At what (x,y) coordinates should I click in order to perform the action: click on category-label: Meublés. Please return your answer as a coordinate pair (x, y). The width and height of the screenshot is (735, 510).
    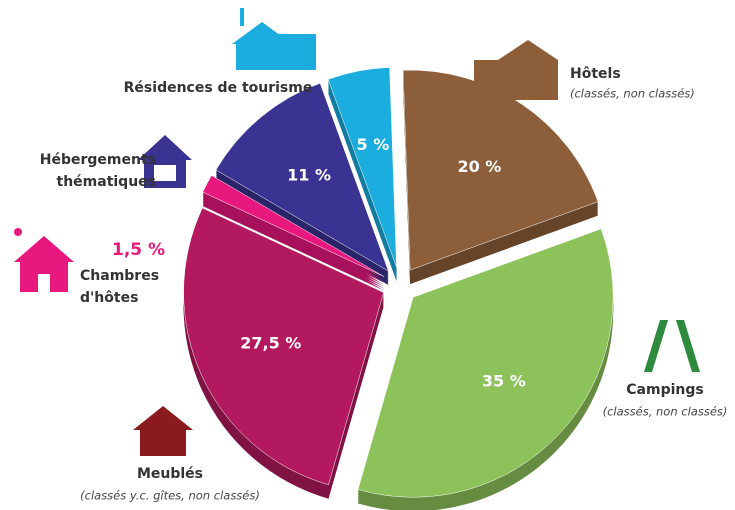
    Looking at the image, I should click on (170, 474).